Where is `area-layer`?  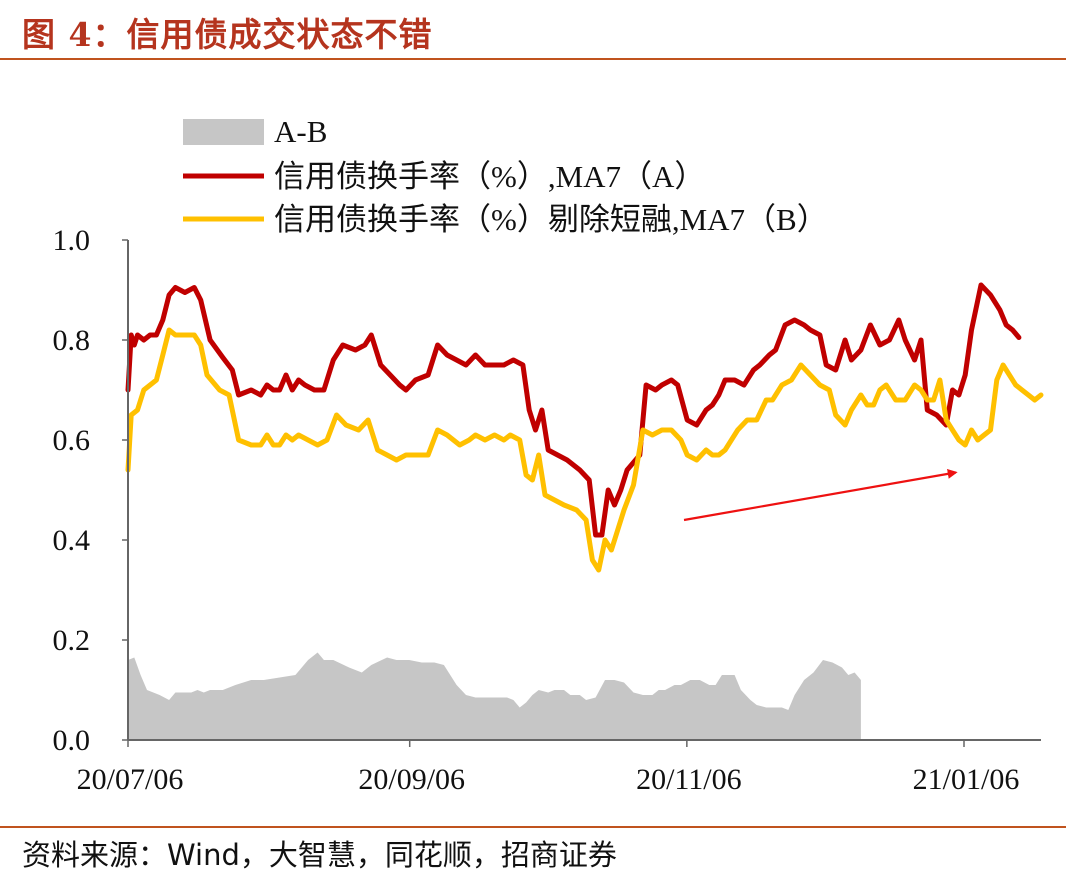
area-layer is located at coordinates (494, 696).